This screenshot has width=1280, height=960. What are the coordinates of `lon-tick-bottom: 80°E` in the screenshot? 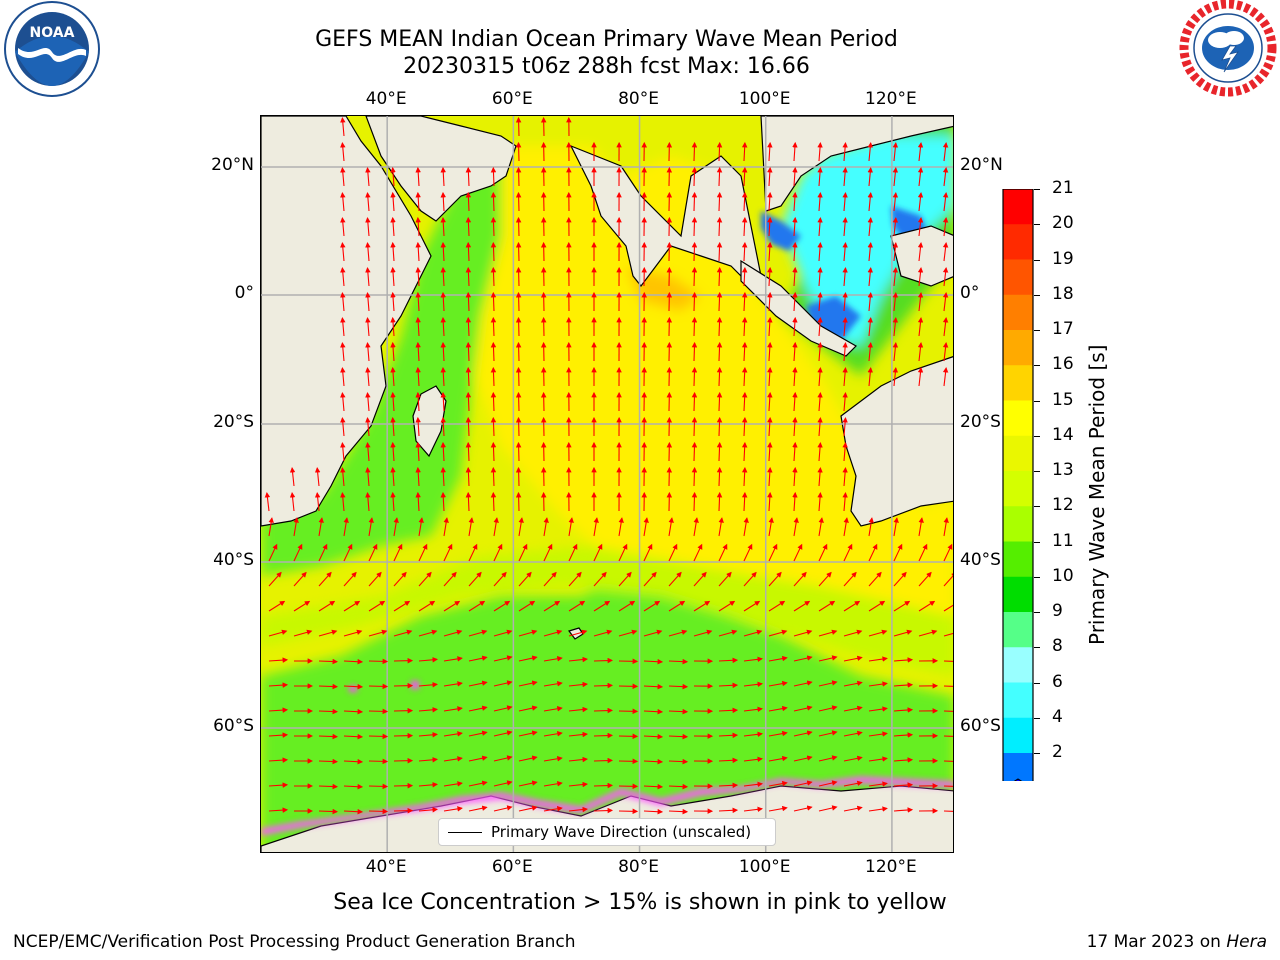 It's located at (638, 867).